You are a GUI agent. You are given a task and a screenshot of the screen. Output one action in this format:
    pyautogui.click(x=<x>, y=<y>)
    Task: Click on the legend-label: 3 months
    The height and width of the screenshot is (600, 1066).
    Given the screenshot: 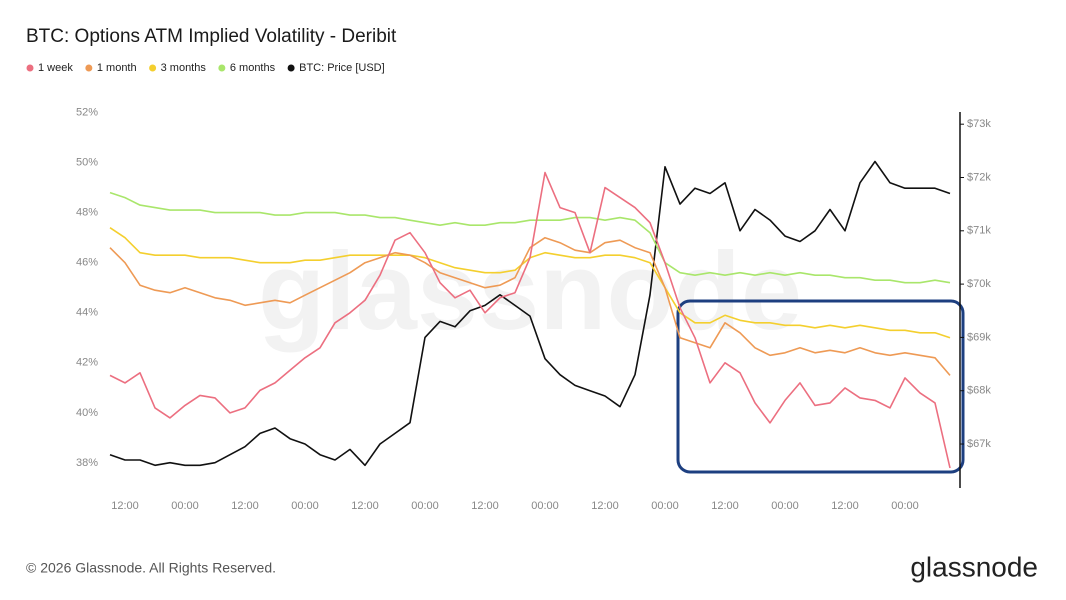 What is the action you would take?
    pyautogui.click(x=184, y=68)
    